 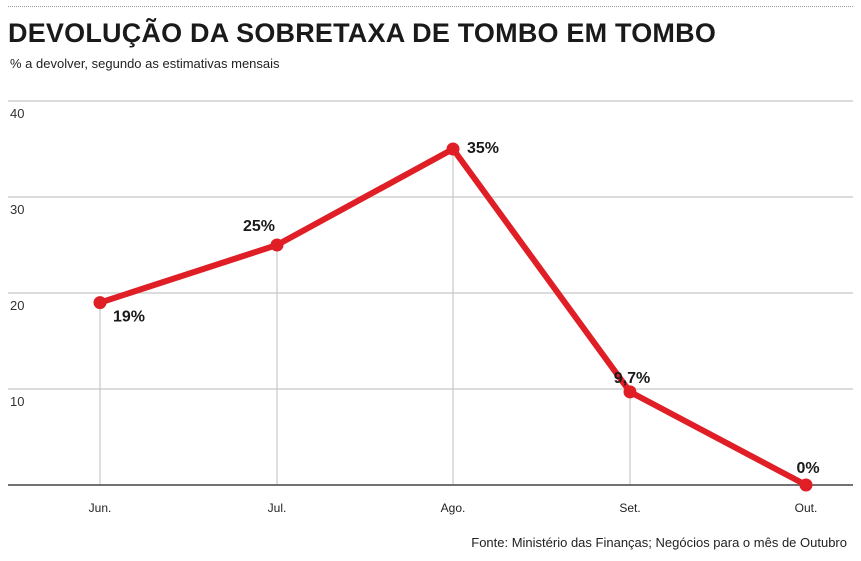 What do you see at coordinates (483, 148) in the screenshot?
I see `data-label: 35%` at bounding box center [483, 148].